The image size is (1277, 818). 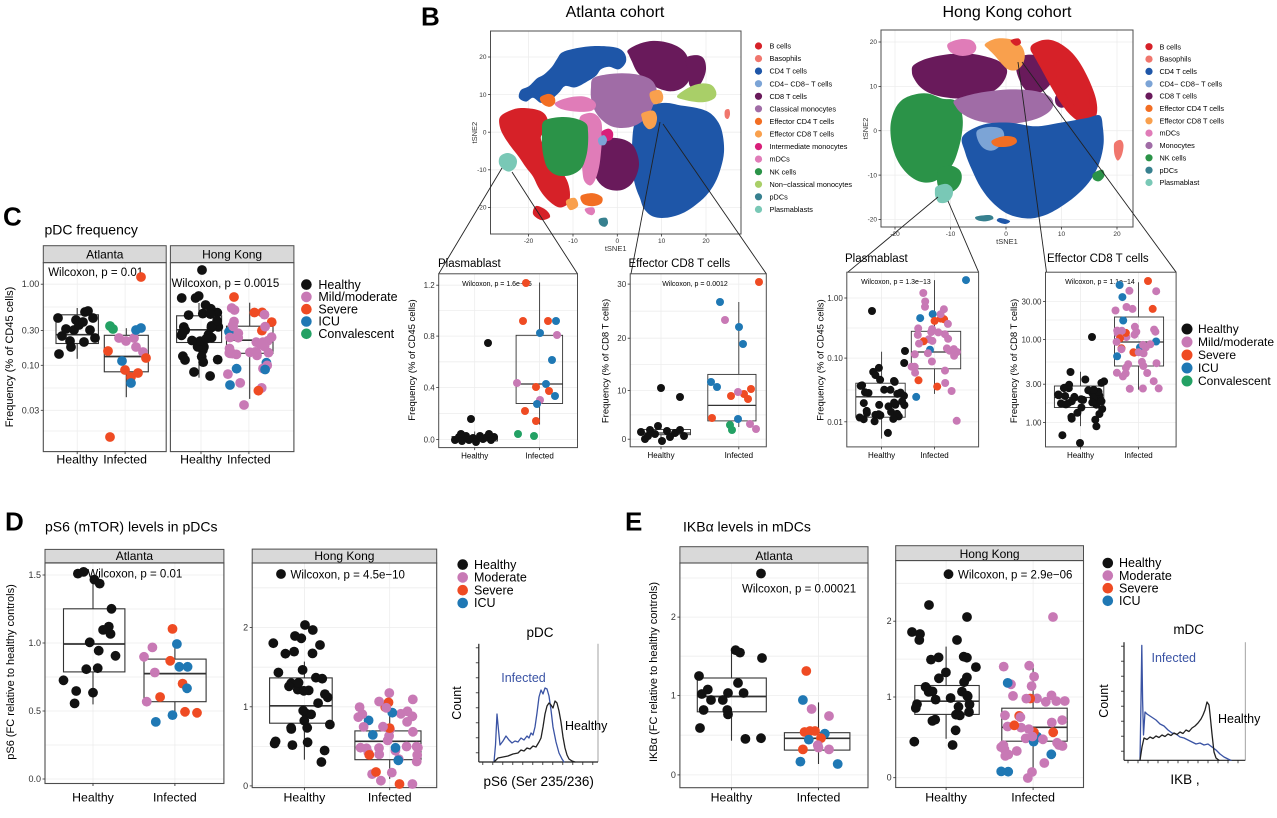 I want to click on svg-text: 1.5, so click(x=34, y=575).